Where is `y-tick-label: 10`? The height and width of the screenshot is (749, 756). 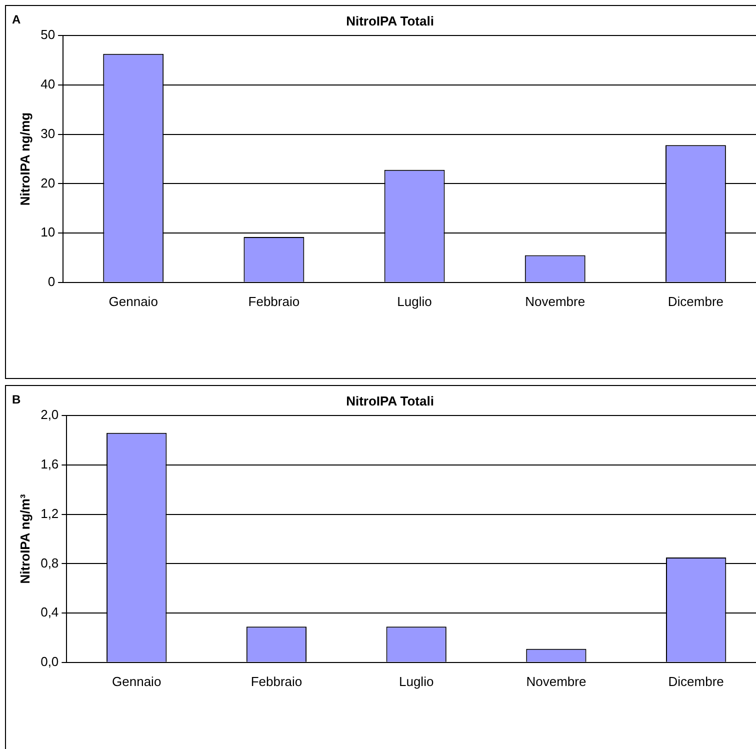
y-tick-label: 10 is located at coordinates (48, 232).